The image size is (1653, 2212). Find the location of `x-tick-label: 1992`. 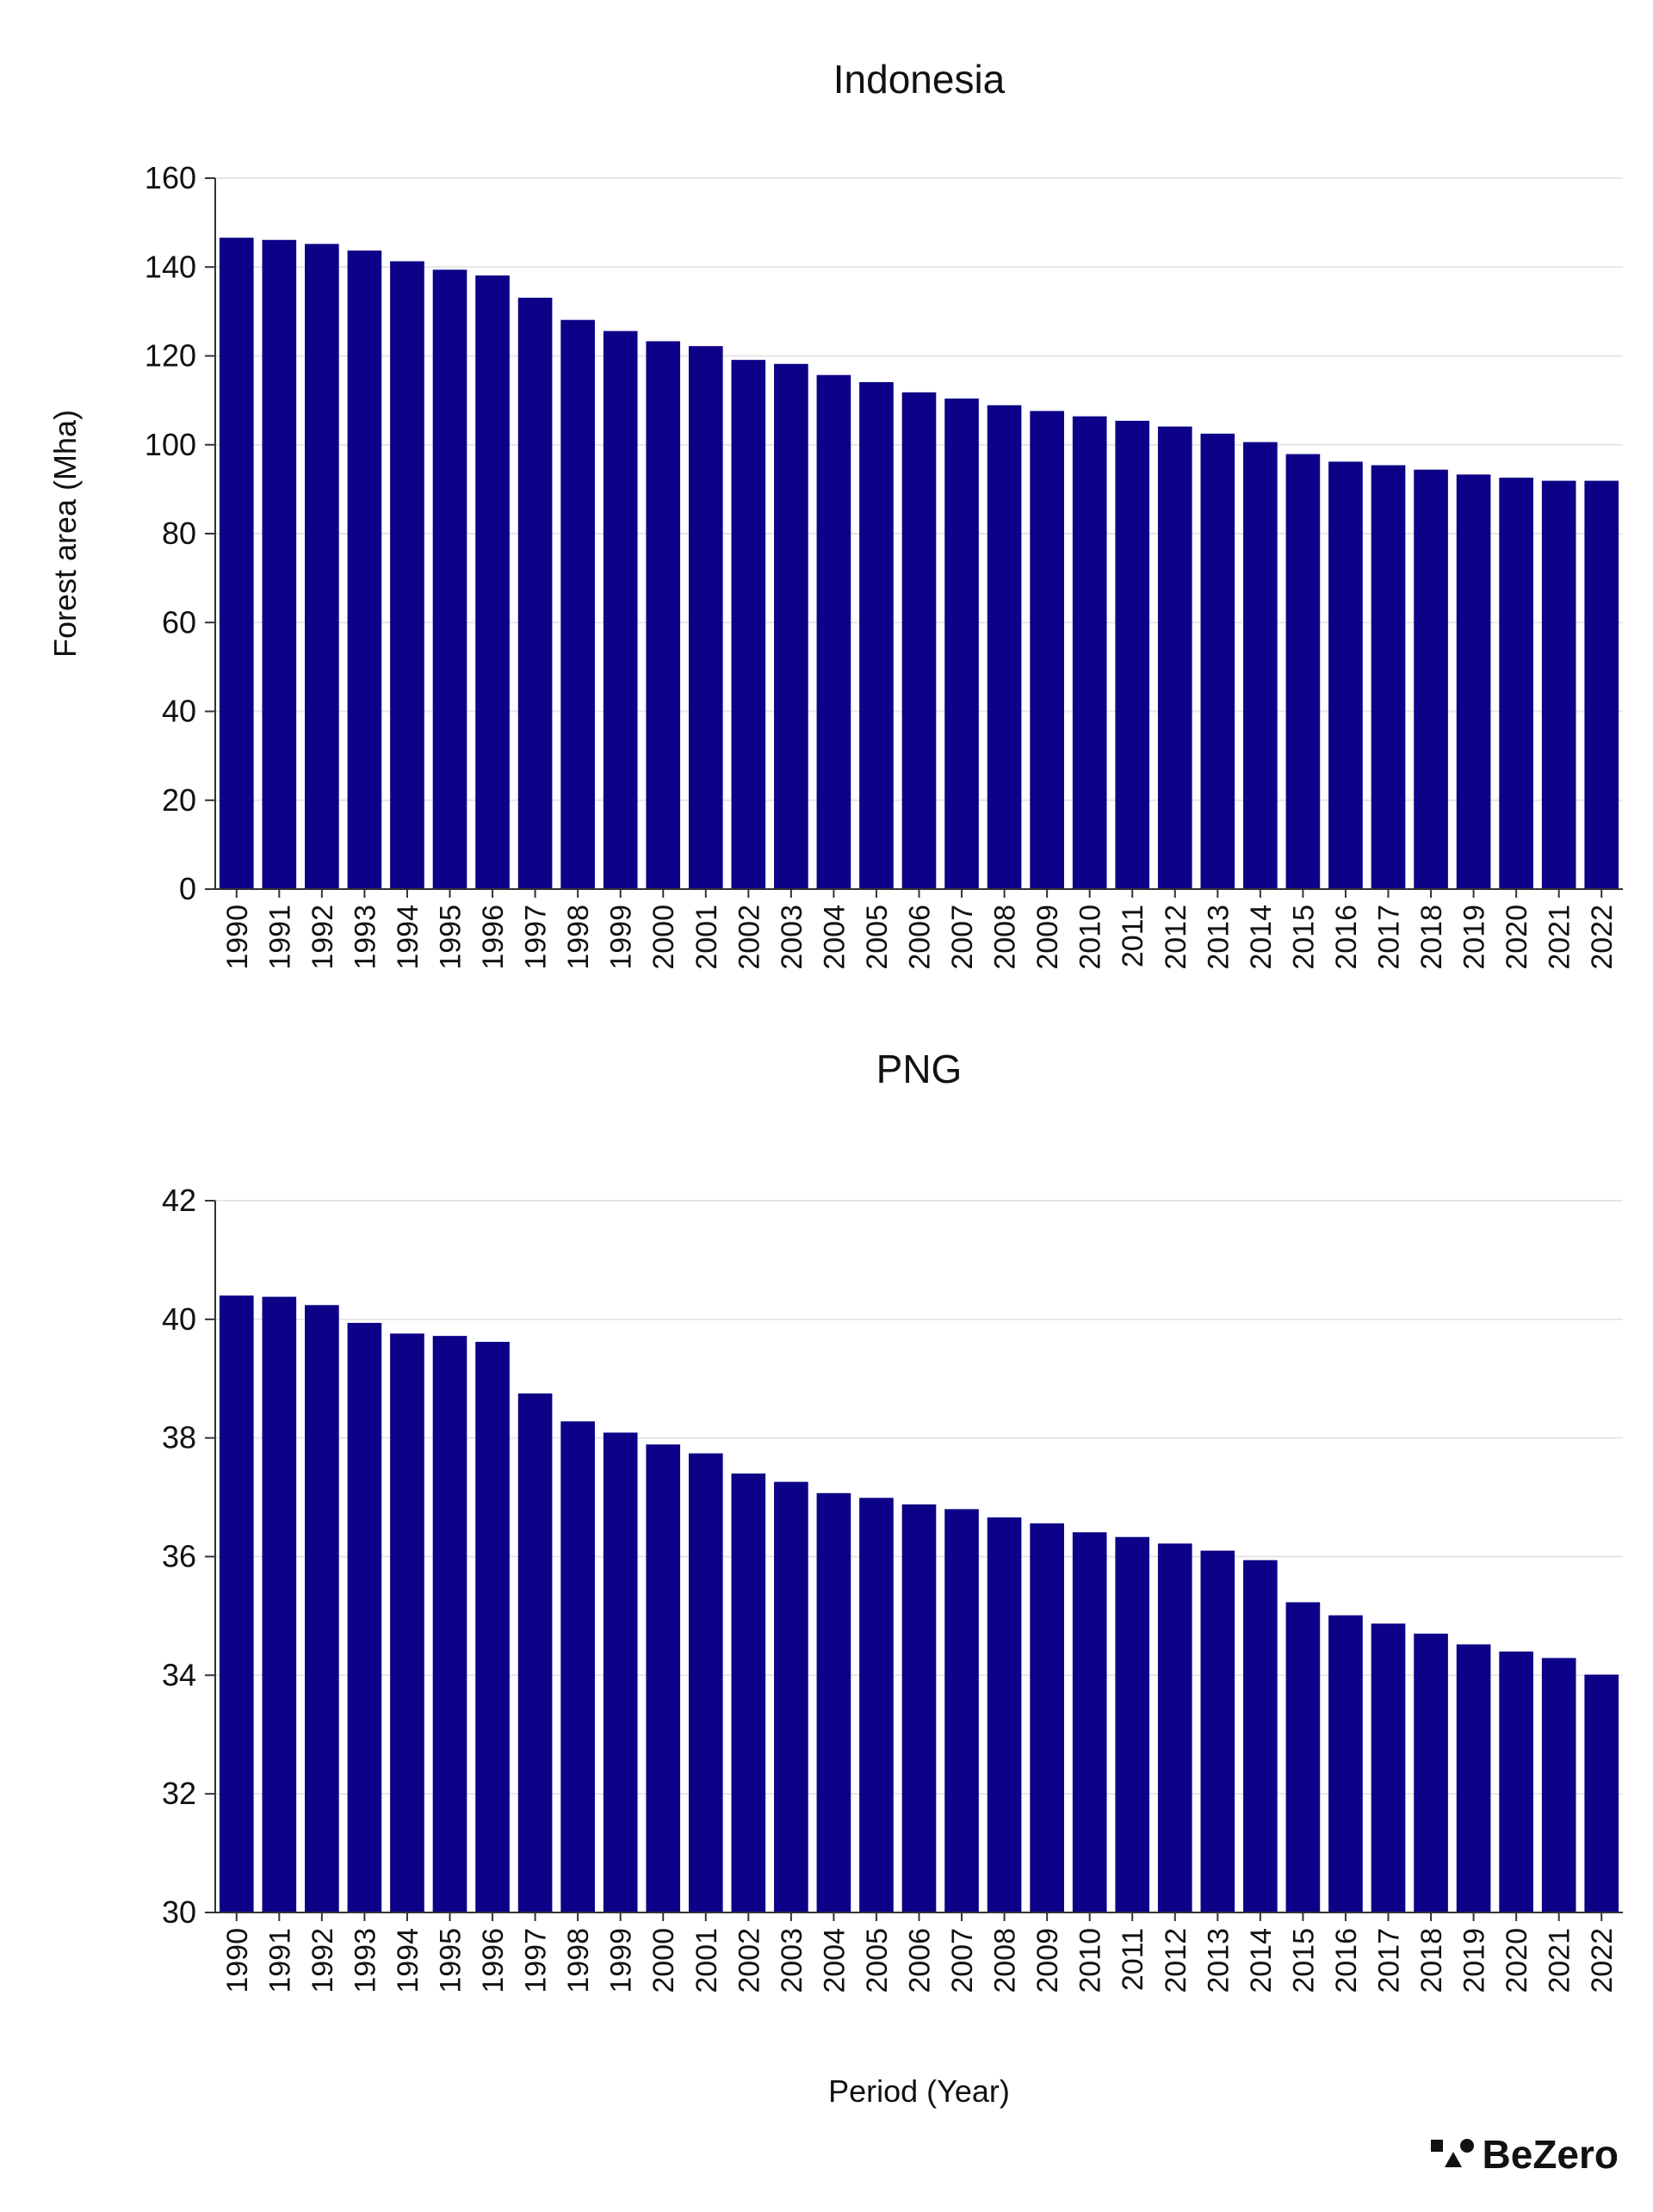

x-tick-label: 1992 is located at coordinates (322, 938).